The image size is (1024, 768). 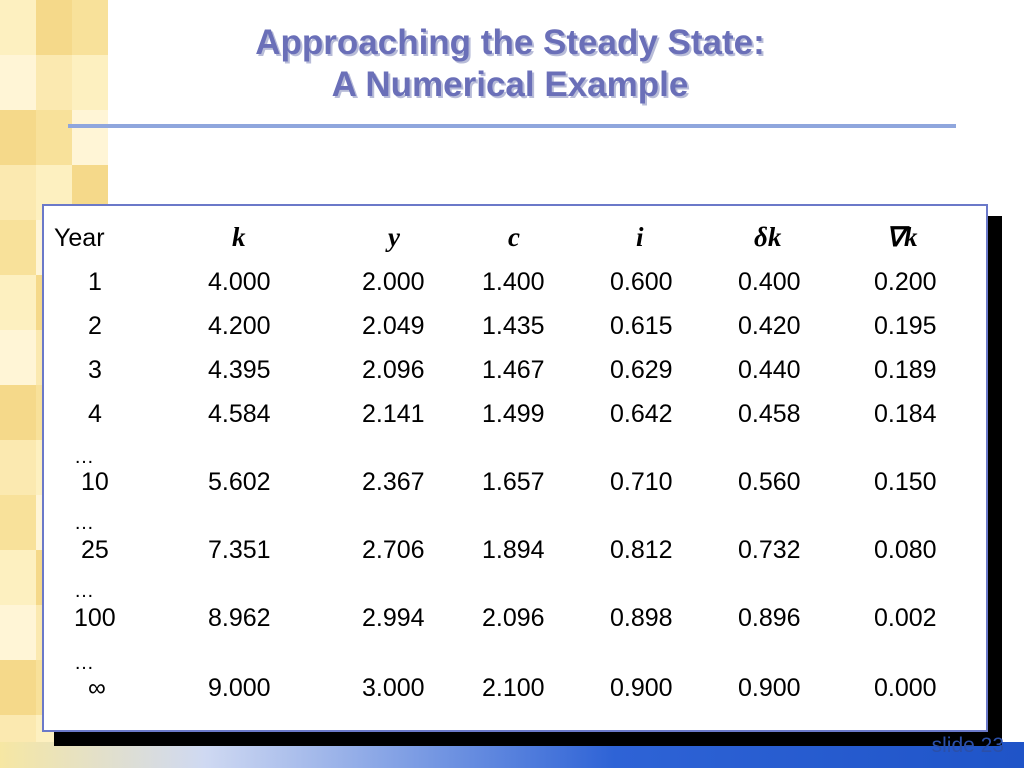 What do you see at coordinates (514, 237) in the screenshot?
I see `header-c: c` at bounding box center [514, 237].